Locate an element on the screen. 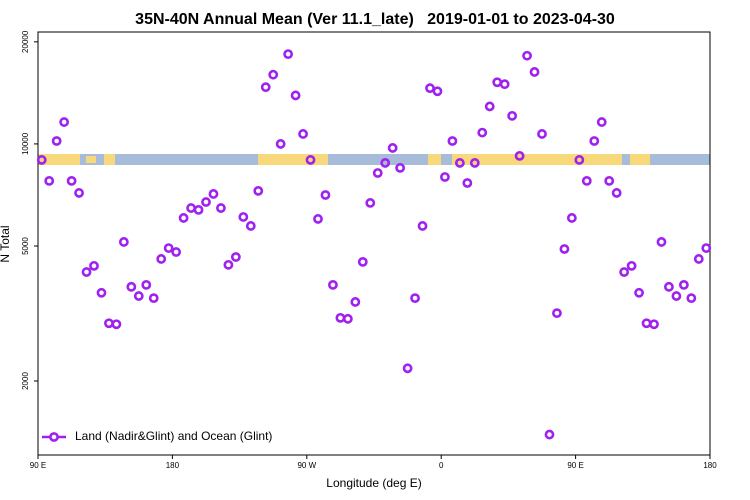  x-tick-label: 90 W is located at coordinates (306, 465).